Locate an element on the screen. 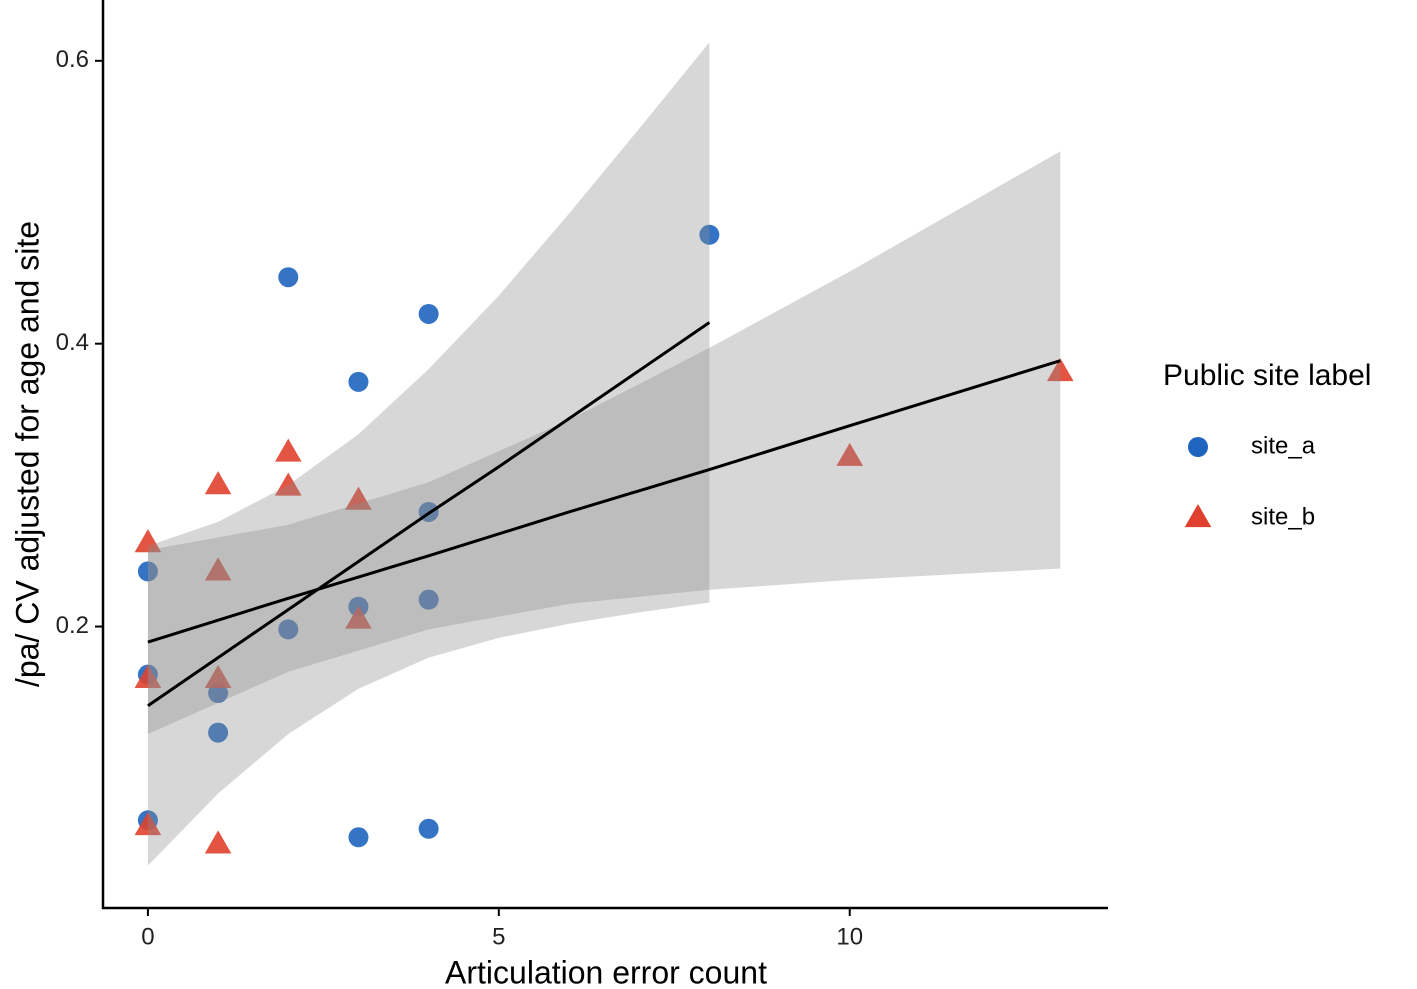  x-tick-label: 5 is located at coordinates (498, 936).